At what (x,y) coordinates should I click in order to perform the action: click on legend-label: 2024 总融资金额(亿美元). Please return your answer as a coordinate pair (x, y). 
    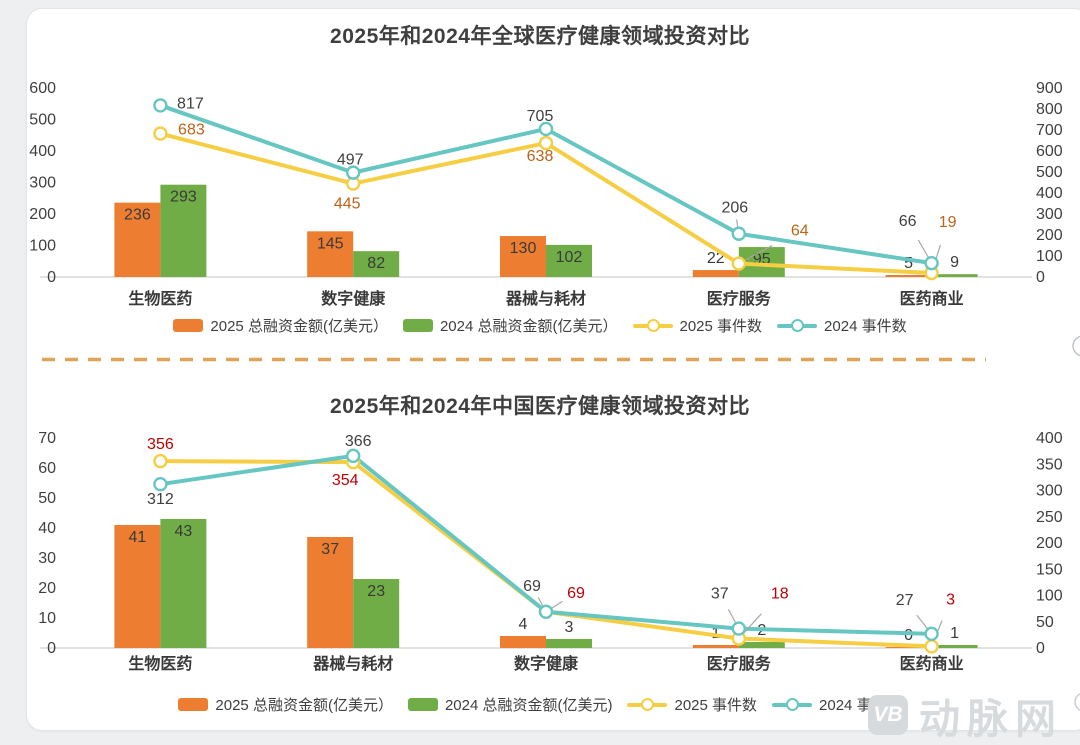
    Looking at the image, I should click on (528, 705).